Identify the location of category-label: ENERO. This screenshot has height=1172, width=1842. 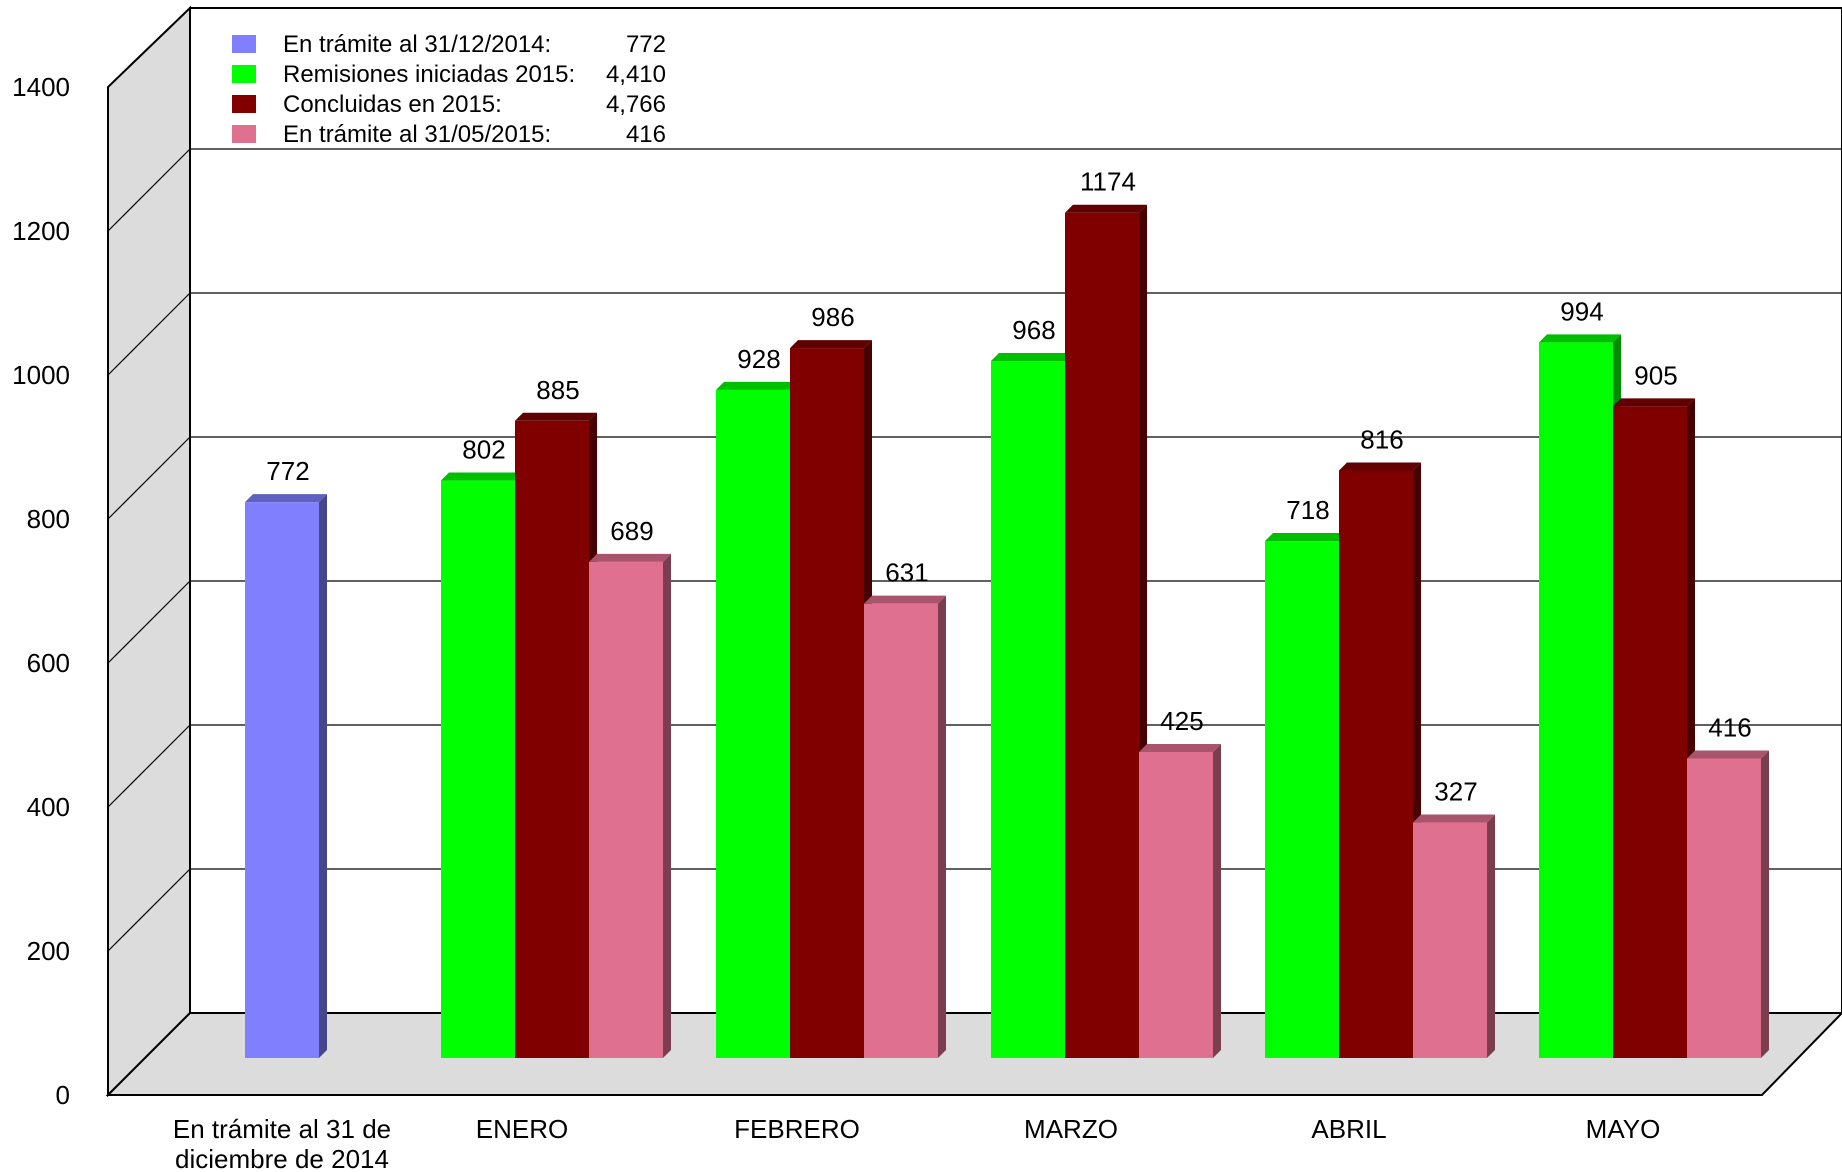
(522, 1129).